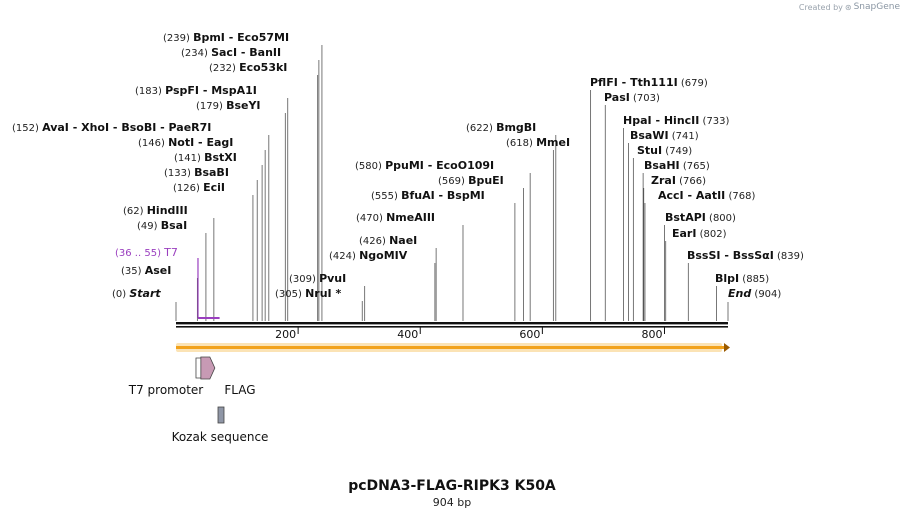  Describe the element at coordinates (662, 165) in the screenshot. I see `enzyme-name-bsahi: BsaHI` at that location.